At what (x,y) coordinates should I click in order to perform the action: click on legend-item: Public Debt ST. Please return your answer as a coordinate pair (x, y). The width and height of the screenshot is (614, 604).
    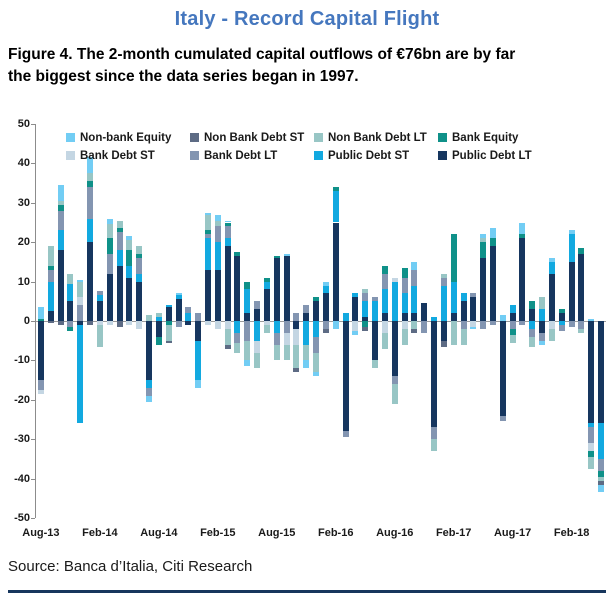
    Looking at the image, I should click on (361, 154).